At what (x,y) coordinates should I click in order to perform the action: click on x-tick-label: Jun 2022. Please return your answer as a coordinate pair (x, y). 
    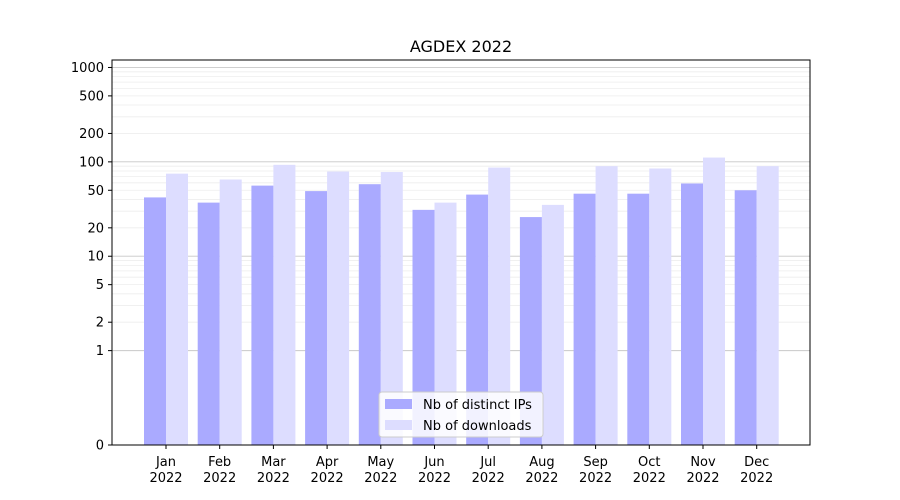
    Looking at the image, I should click on (434, 470).